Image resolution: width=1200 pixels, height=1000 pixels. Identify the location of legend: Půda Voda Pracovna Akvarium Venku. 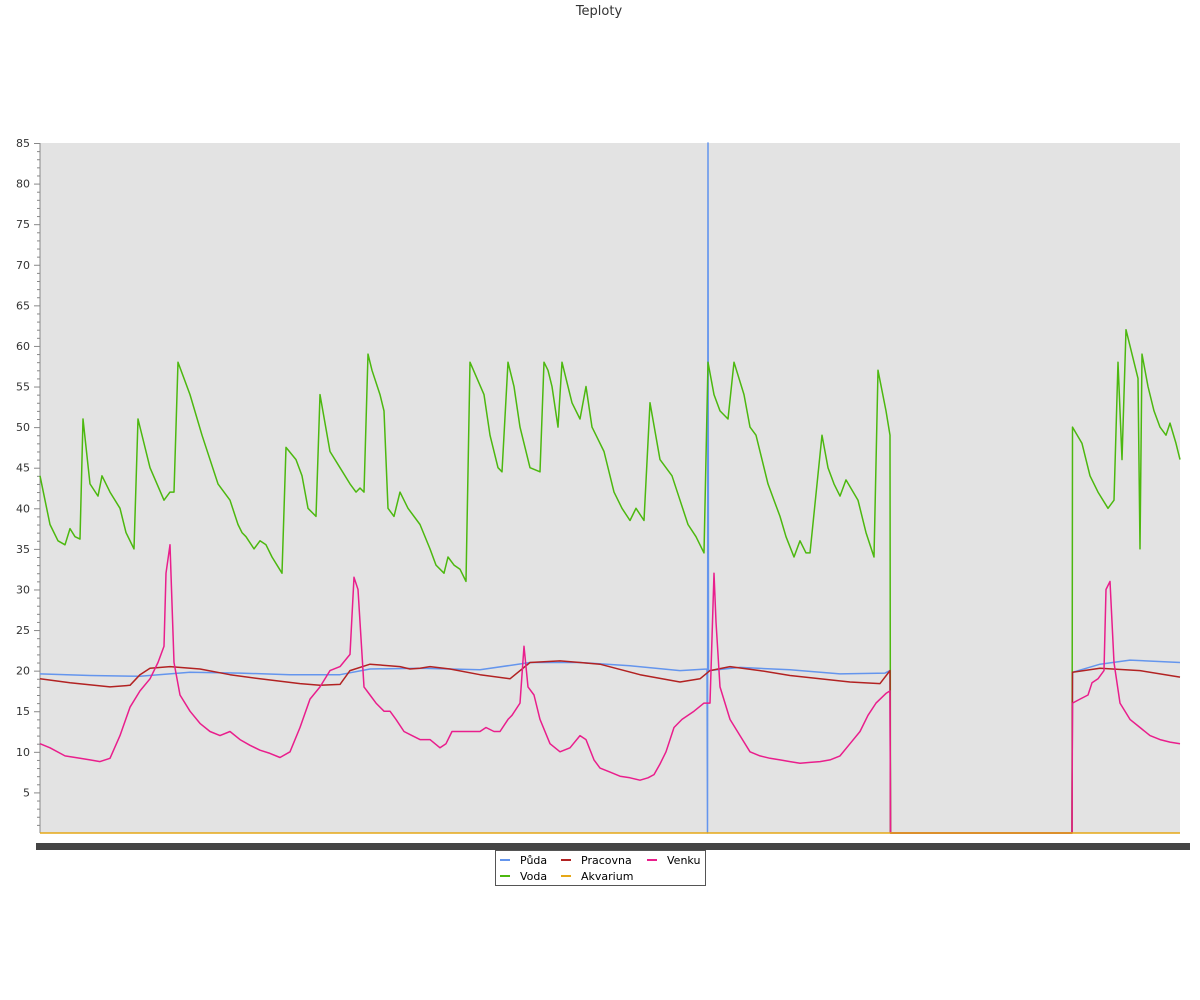
(600, 868).